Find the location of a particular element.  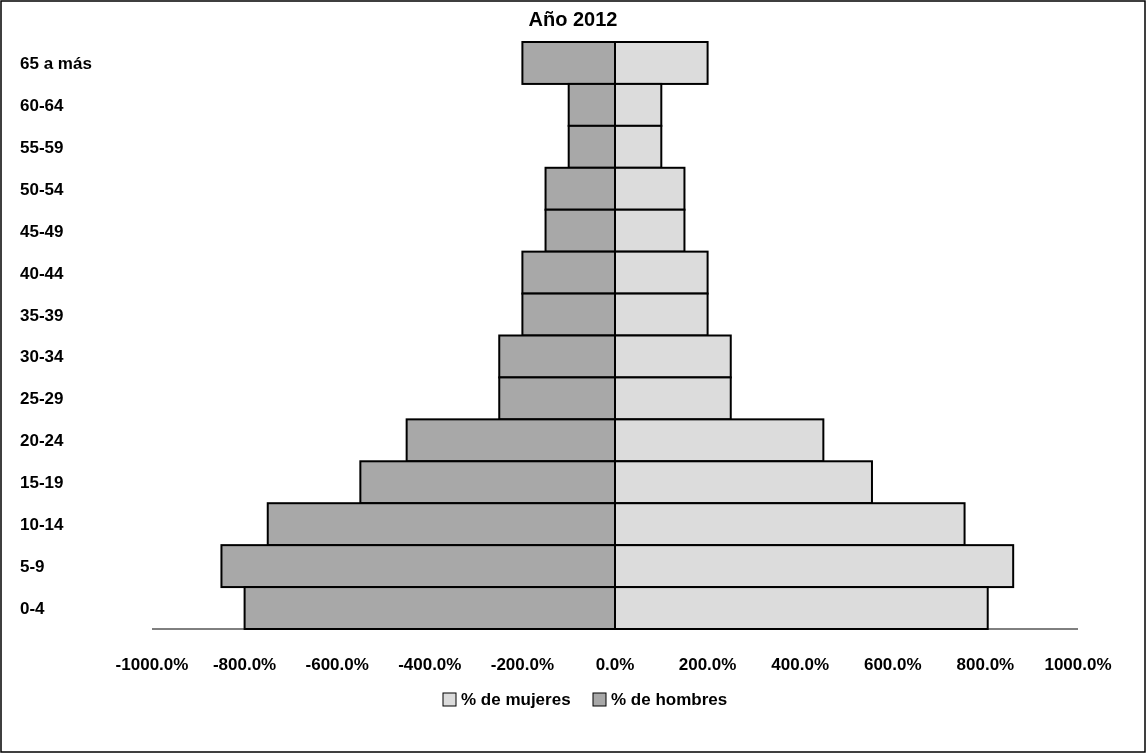

y-tick-label: 5-9 is located at coordinates (32, 567).